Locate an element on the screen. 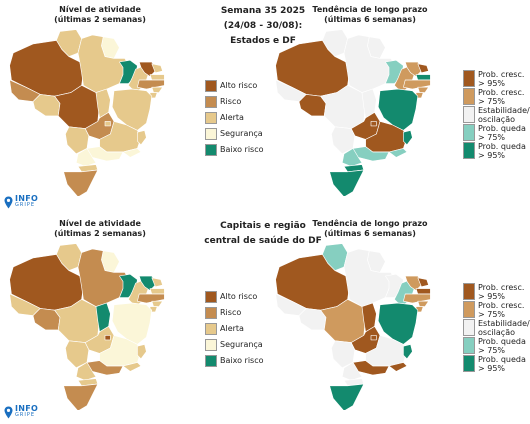 The height and width of the screenshot is (424, 530). bottom-center-title-line1: Capitais e região is located at coordinates (263, 226).